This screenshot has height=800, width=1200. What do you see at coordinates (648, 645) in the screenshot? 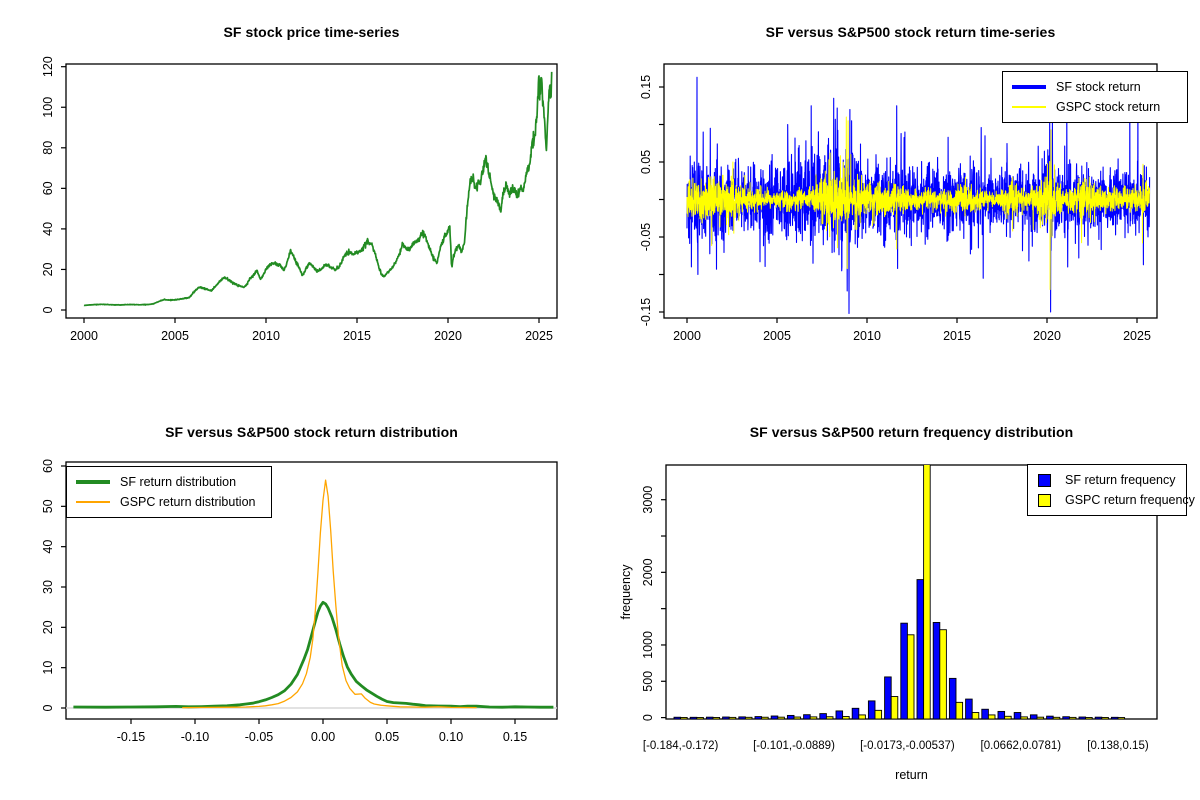
I see `svg-text: 1000` at bounding box center [648, 645].